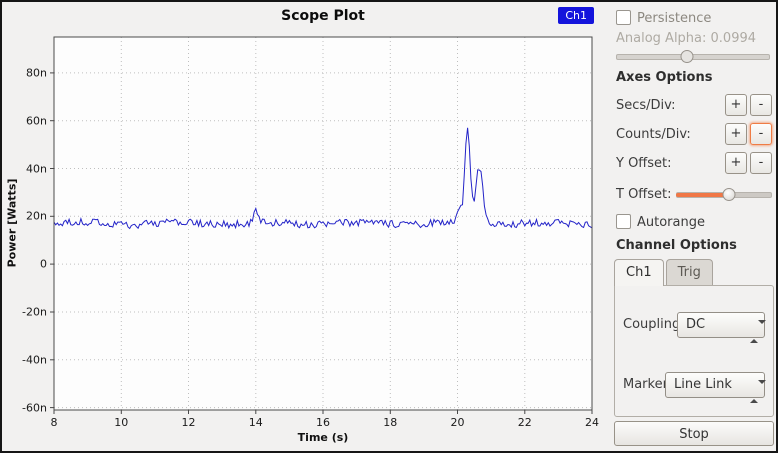  I want to click on plot-title: Scope Plot, so click(323, 16).